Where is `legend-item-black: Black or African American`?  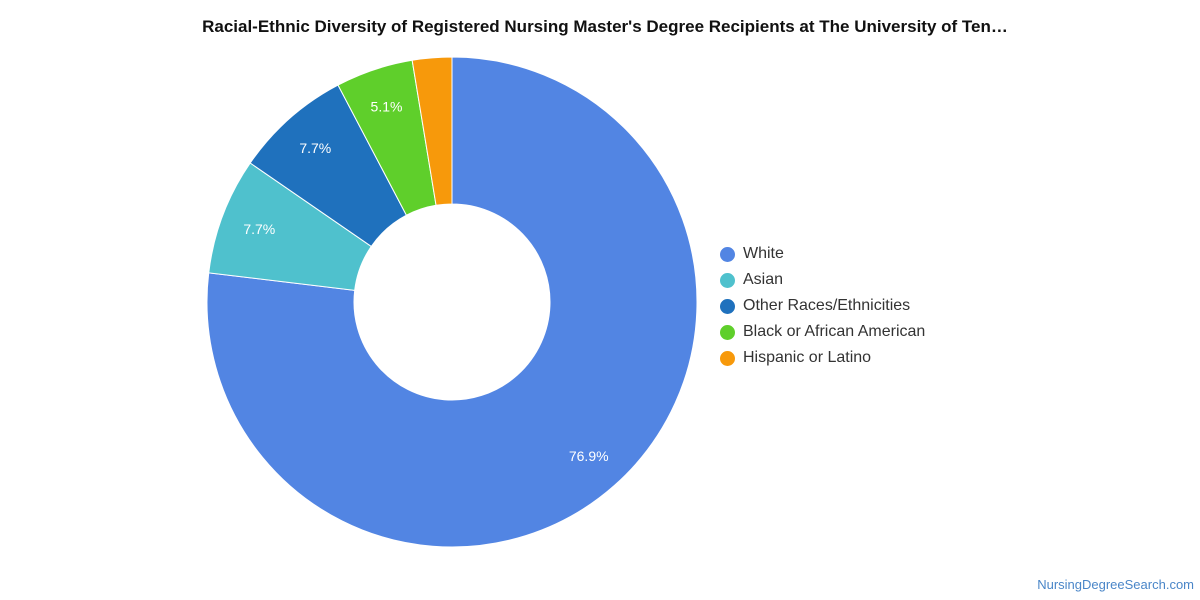 legend-item-black: Black or African American is located at coordinates (822, 332).